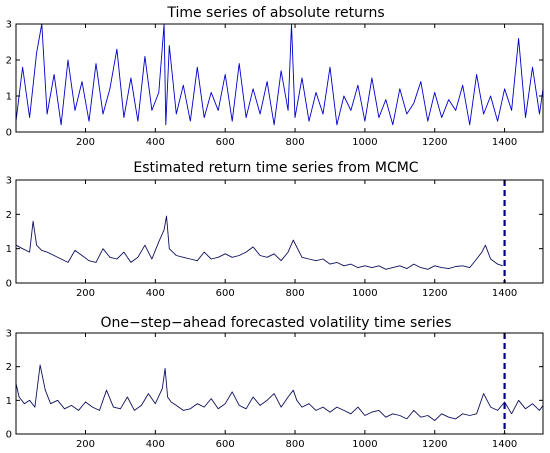 The width and height of the screenshot is (550, 453). What do you see at coordinates (275, 13) in the screenshot?
I see `chart-title: Time series of absolute returns` at bounding box center [275, 13].